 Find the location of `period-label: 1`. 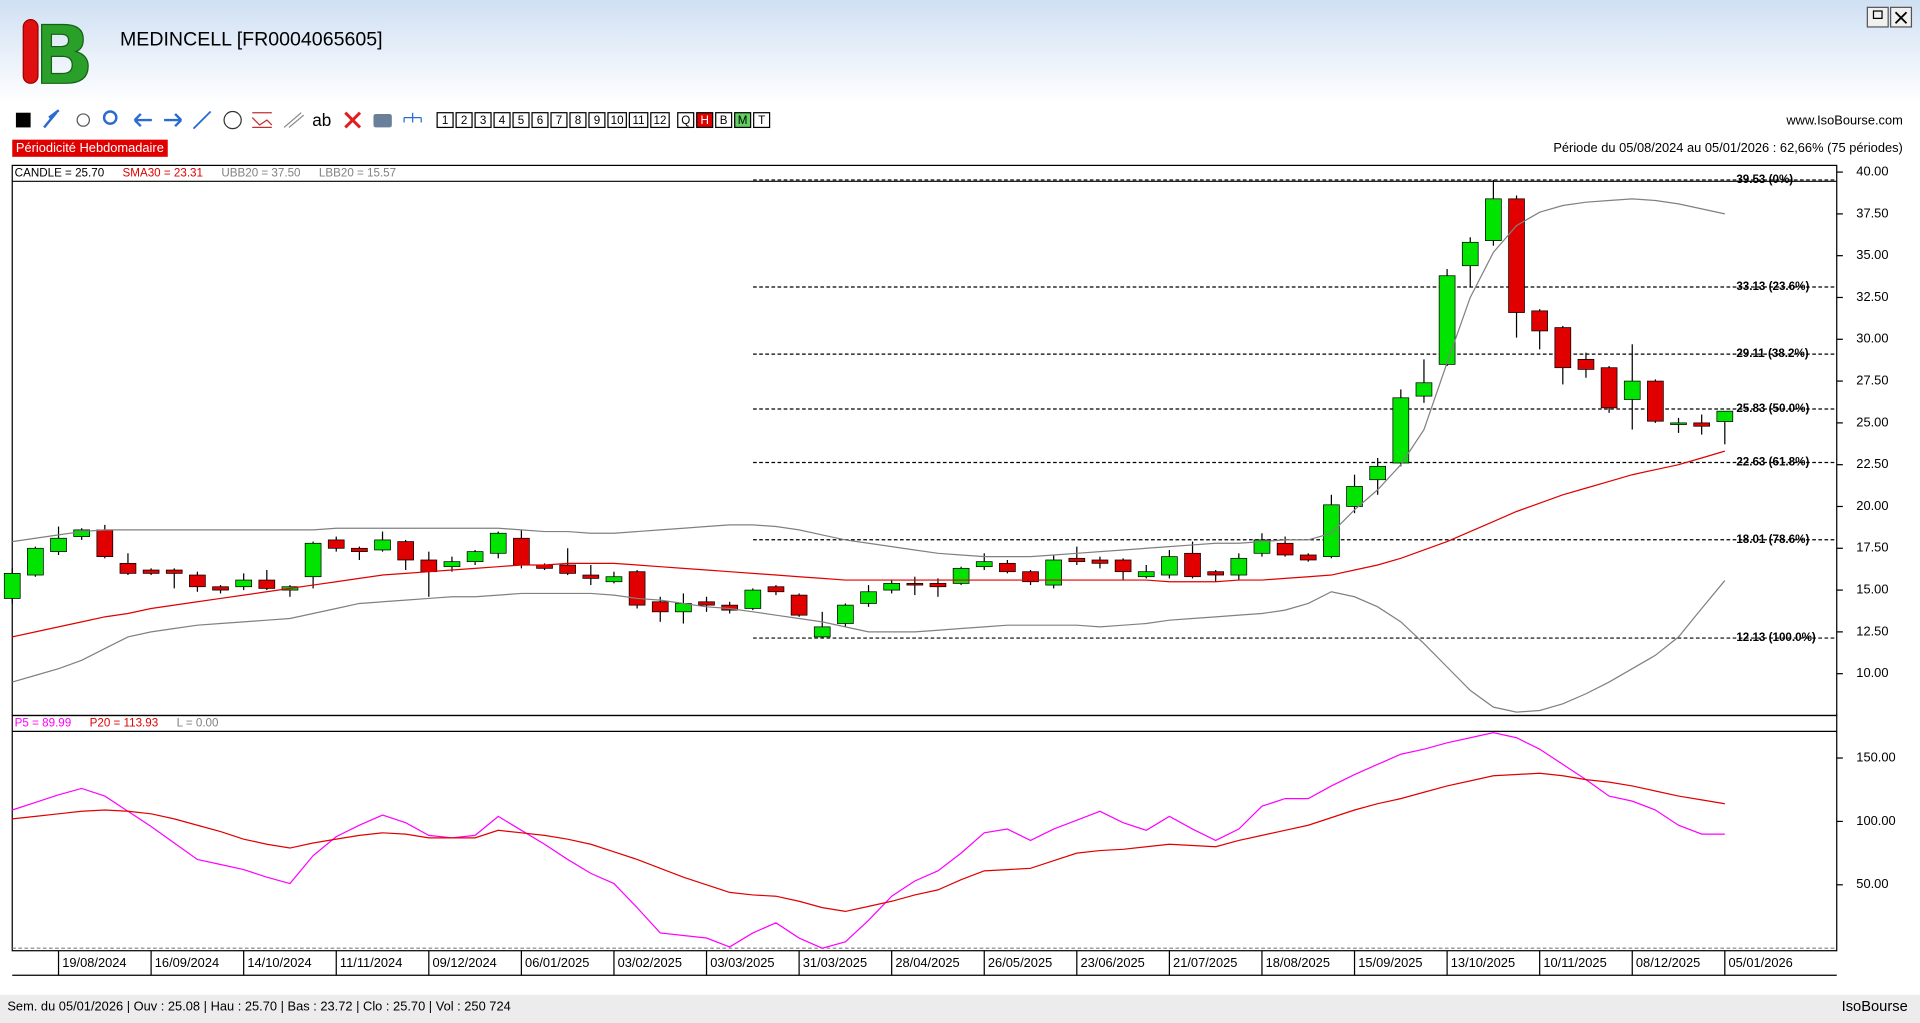

period-label: 1 is located at coordinates (445, 120).